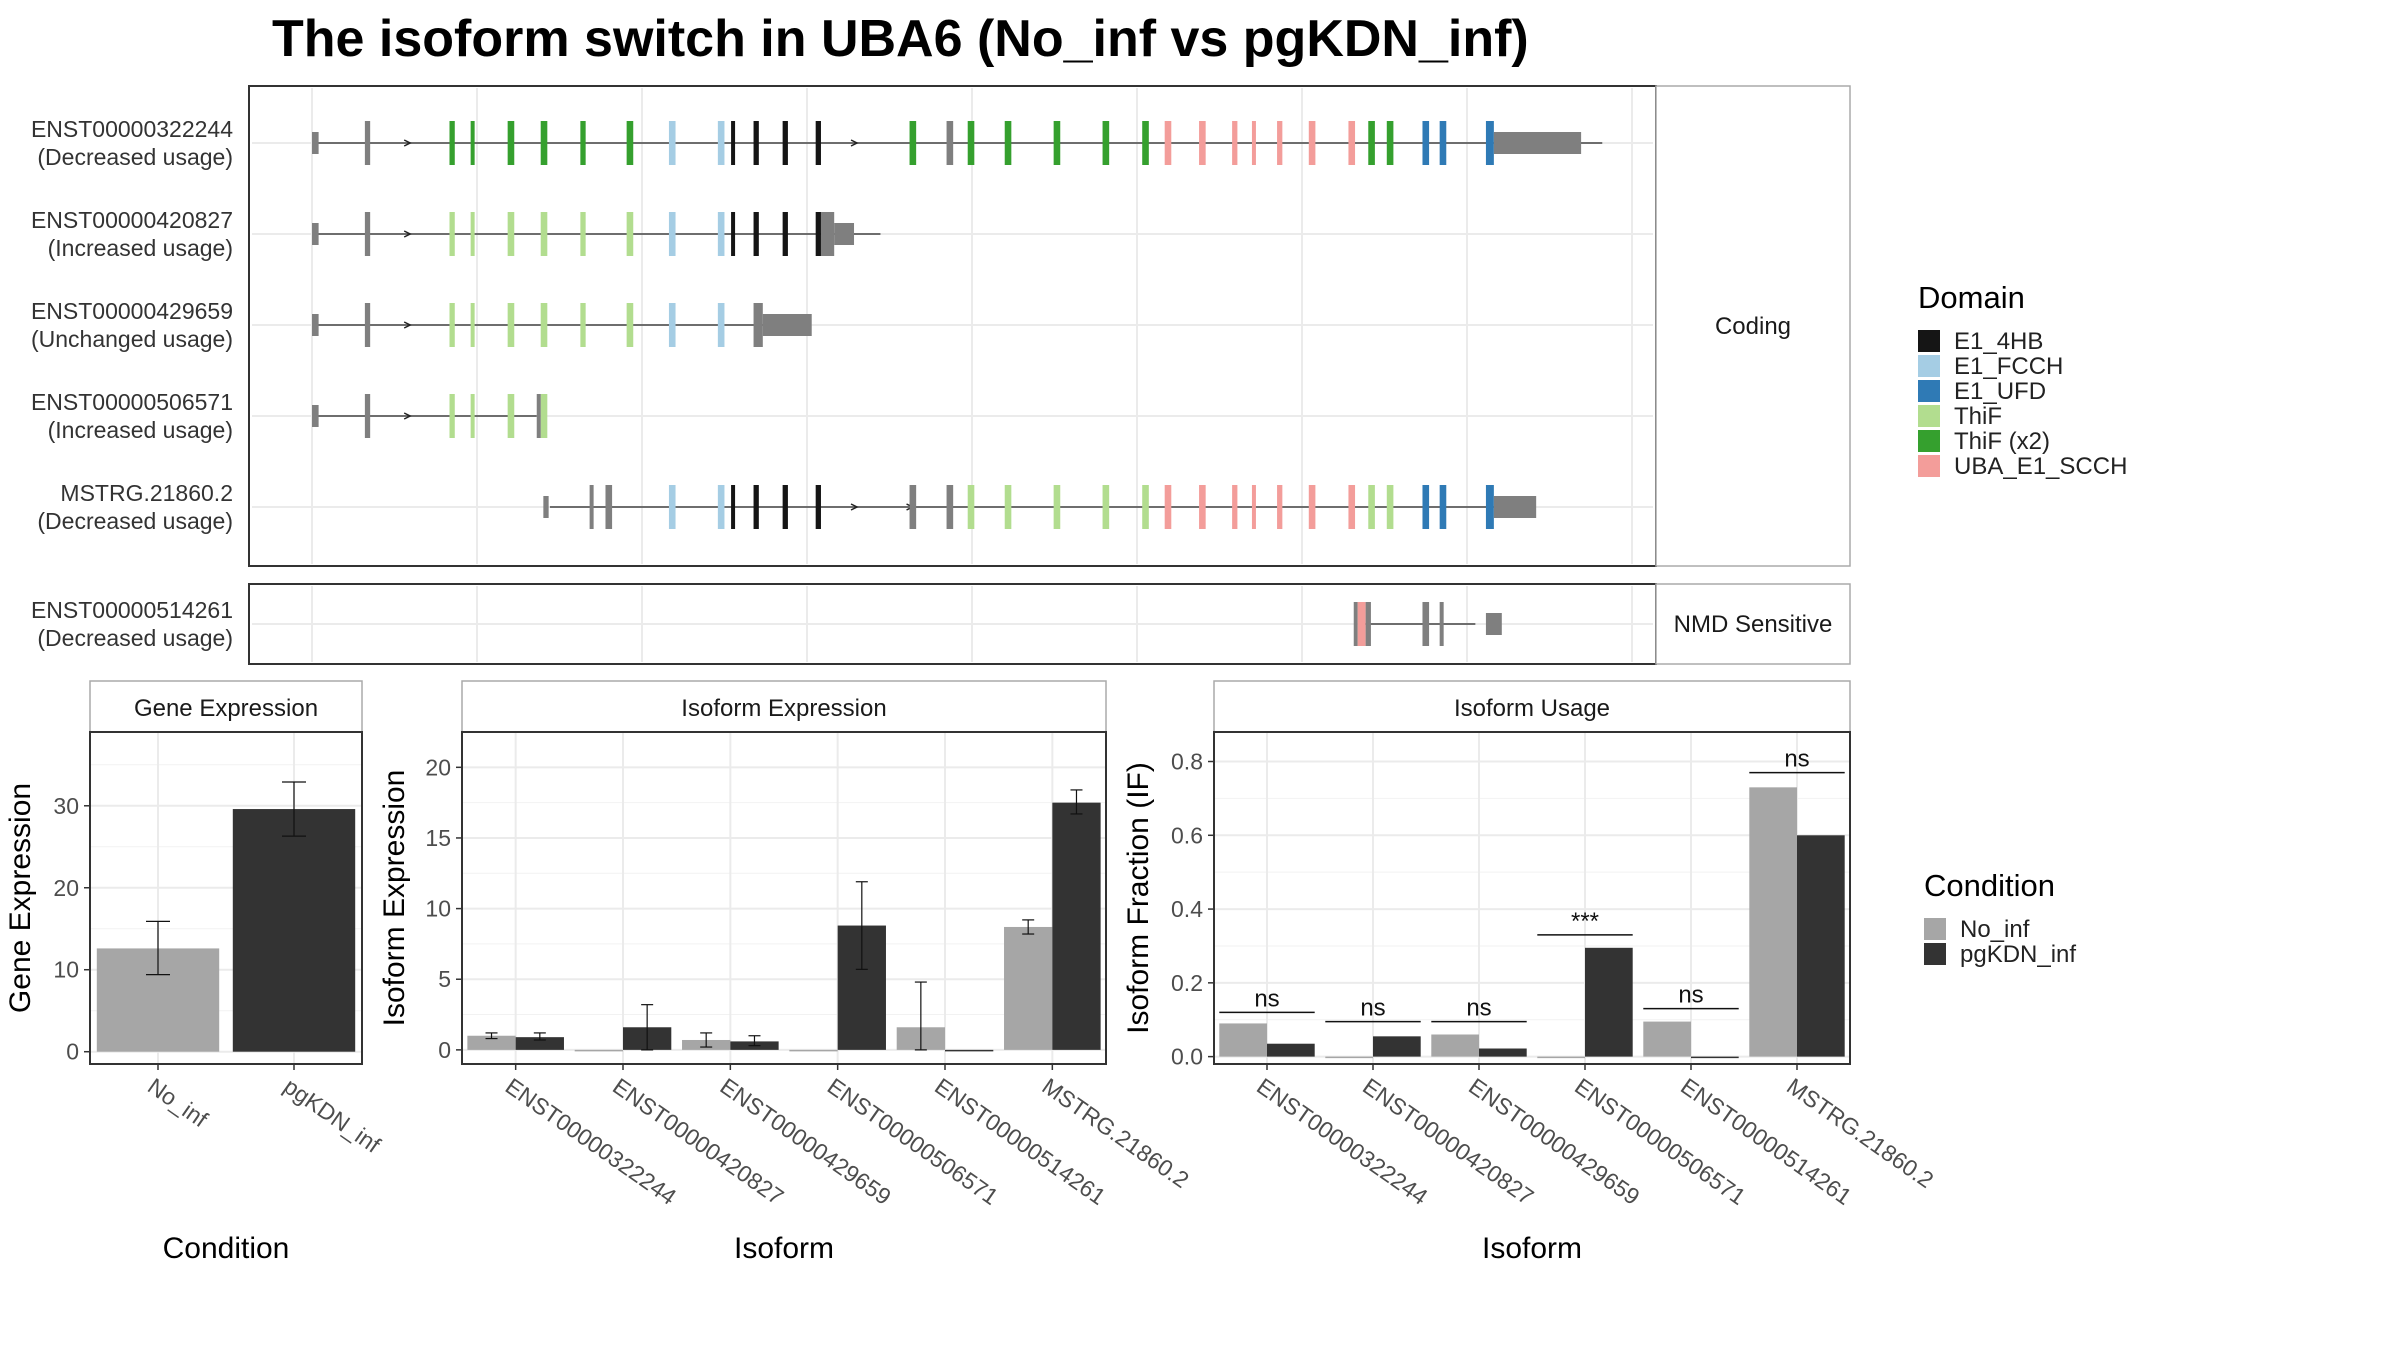  What do you see at coordinates (438, 767) in the screenshot?
I see `y-tick-label: 20` at bounding box center [438, 767].